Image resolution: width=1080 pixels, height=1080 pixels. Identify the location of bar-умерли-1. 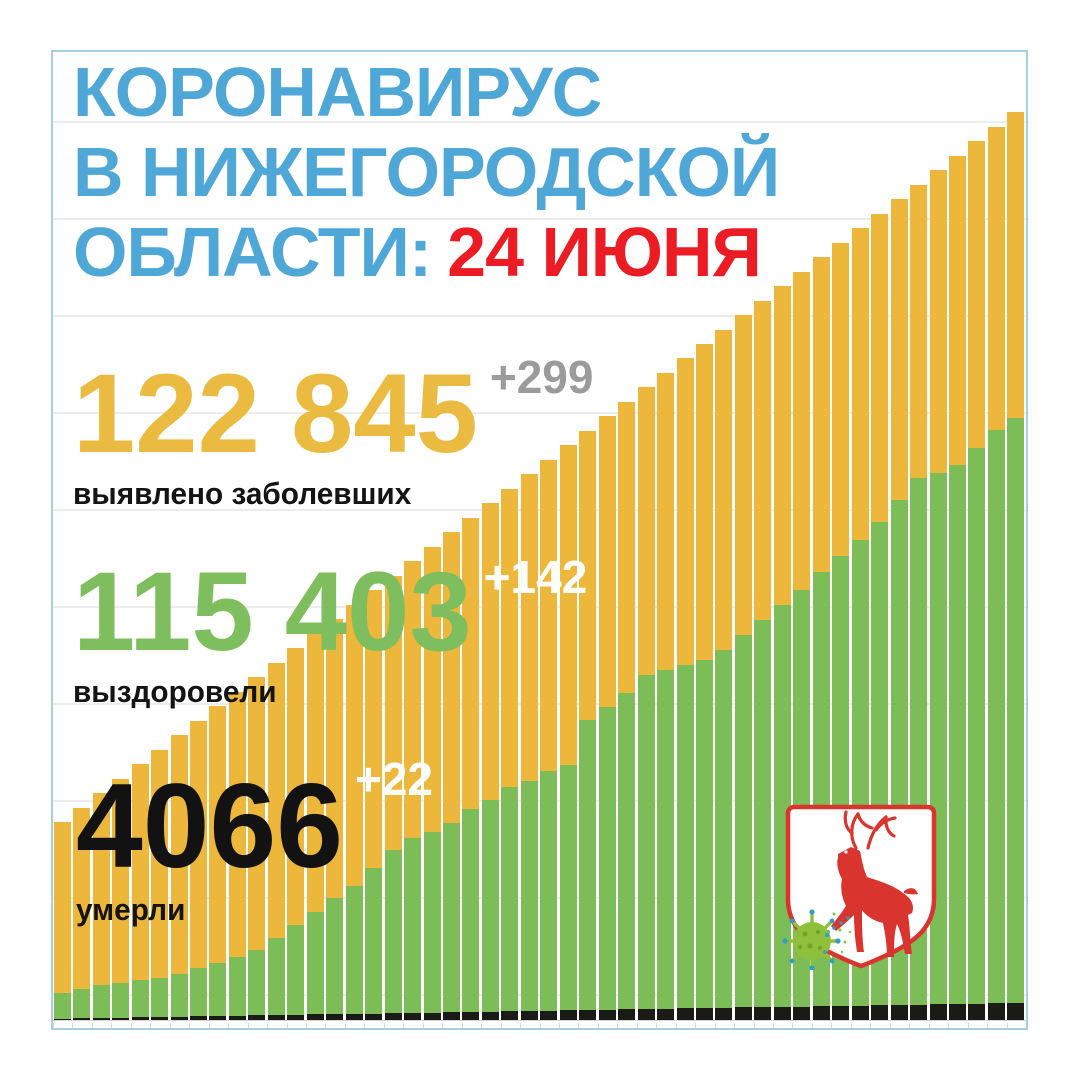
(62, 1019).